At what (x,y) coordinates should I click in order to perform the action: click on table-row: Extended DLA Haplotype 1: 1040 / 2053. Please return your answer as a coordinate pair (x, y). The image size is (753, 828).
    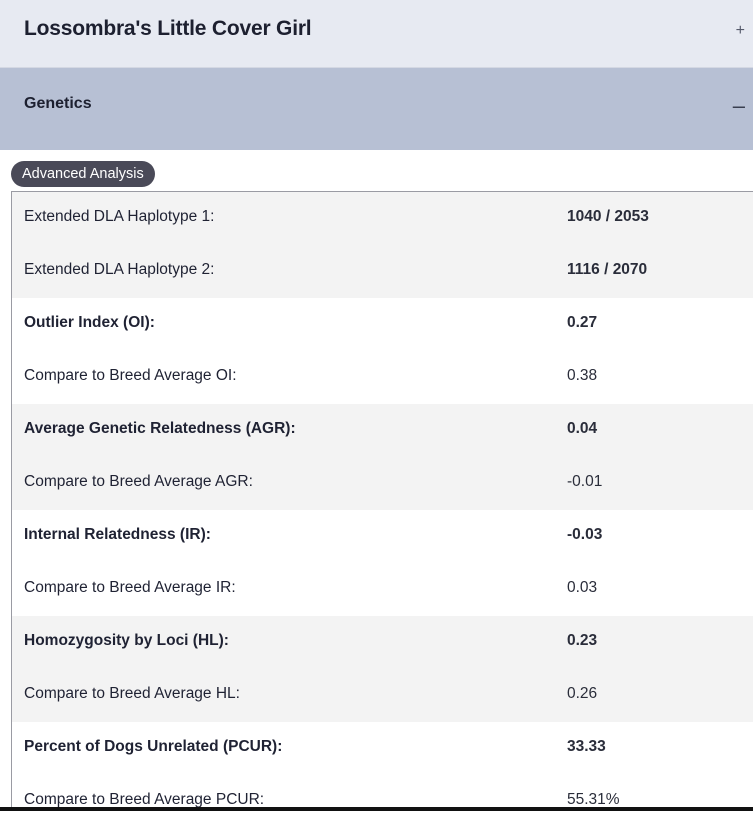
    Looking at the image, I should click on (382, 218).